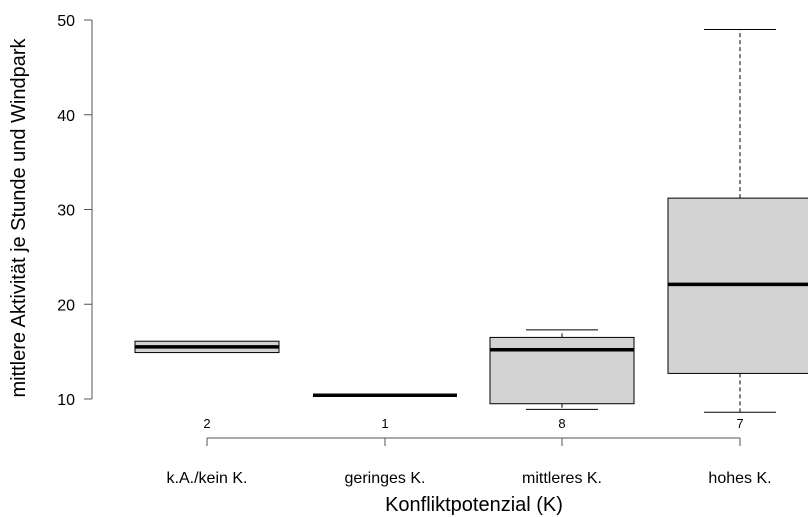  What do you see at coordinates (385, 478) in the screenshot?
I see `x-tick-label: geringes K.` at bounding box center [385, 478].